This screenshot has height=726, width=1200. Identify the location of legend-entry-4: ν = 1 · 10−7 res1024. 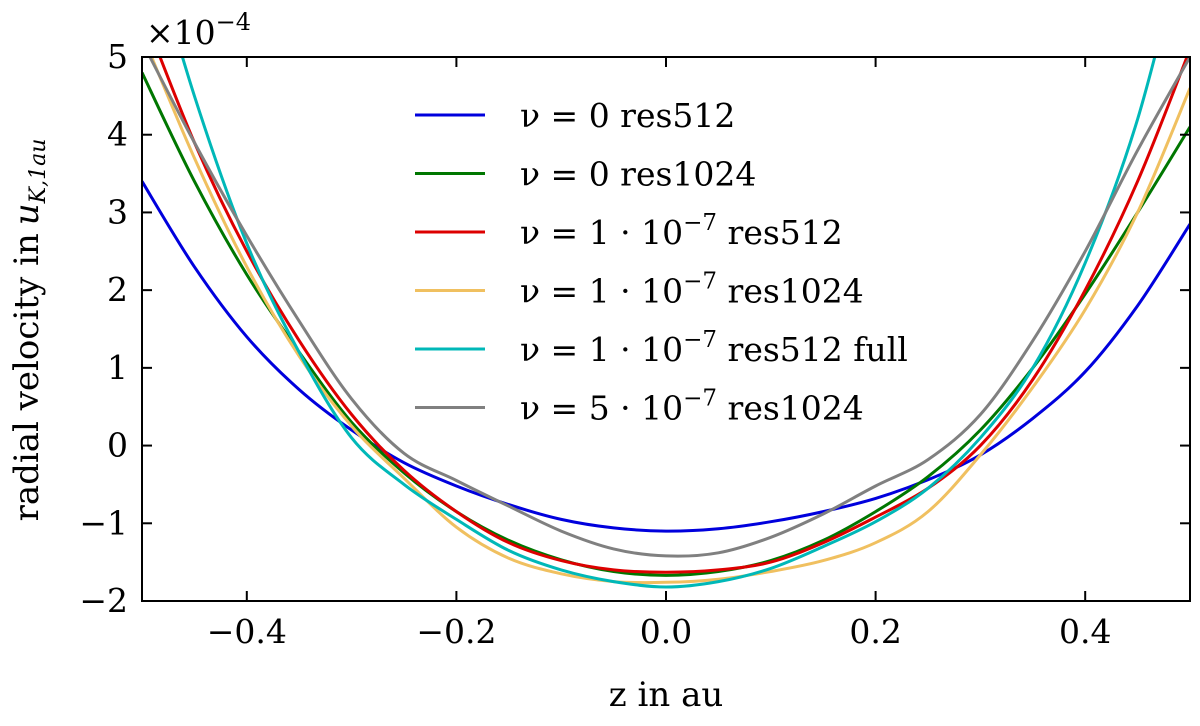
(639, 290).